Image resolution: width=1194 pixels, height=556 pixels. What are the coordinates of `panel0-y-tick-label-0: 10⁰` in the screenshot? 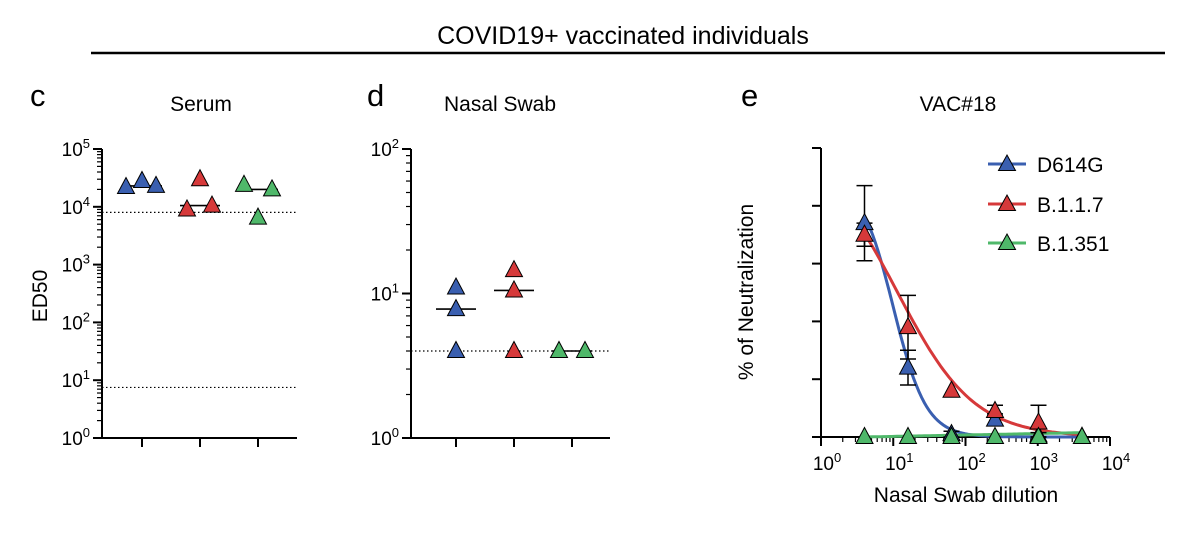 It's located at (76, 437).